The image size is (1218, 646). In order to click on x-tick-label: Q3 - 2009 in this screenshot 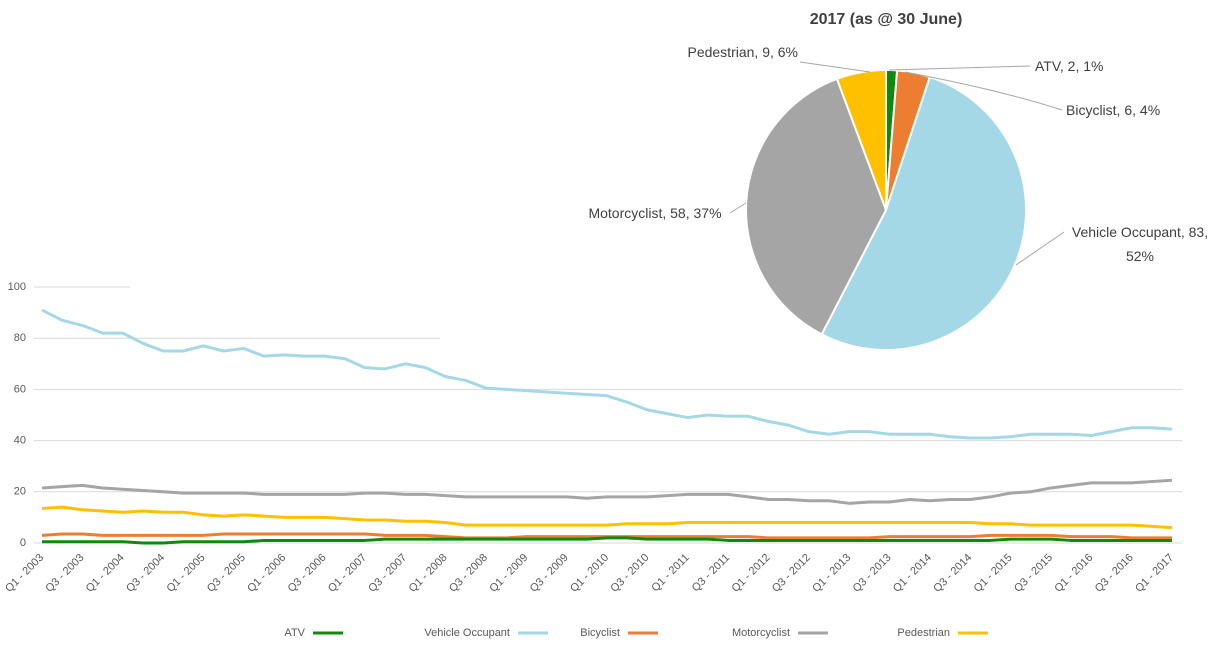, I will do `click(549, 573)`.